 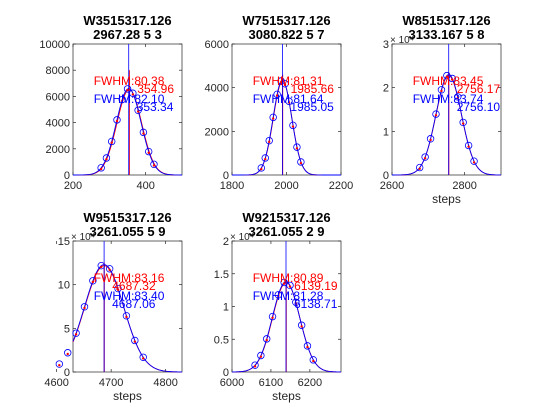 What do you see at coordinates (386, 132) in the screenshot?
I see `y-tick-label: 1` at bounding box center [386, 132].